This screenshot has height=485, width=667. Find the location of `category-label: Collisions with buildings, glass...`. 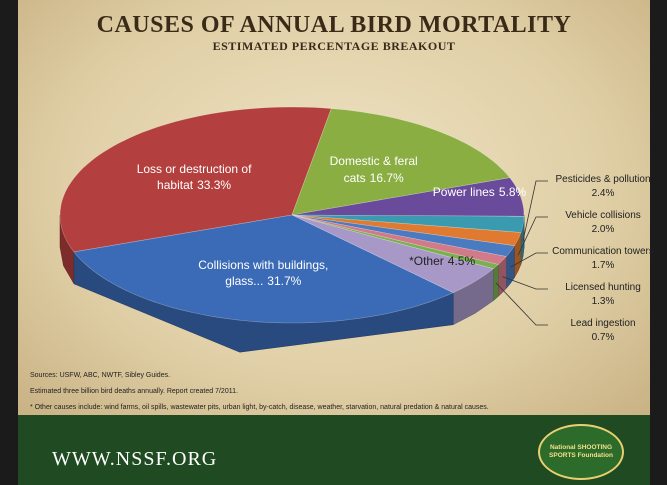

category-label: Collisions with buildings, glass... is located at coordinates (263, 273).